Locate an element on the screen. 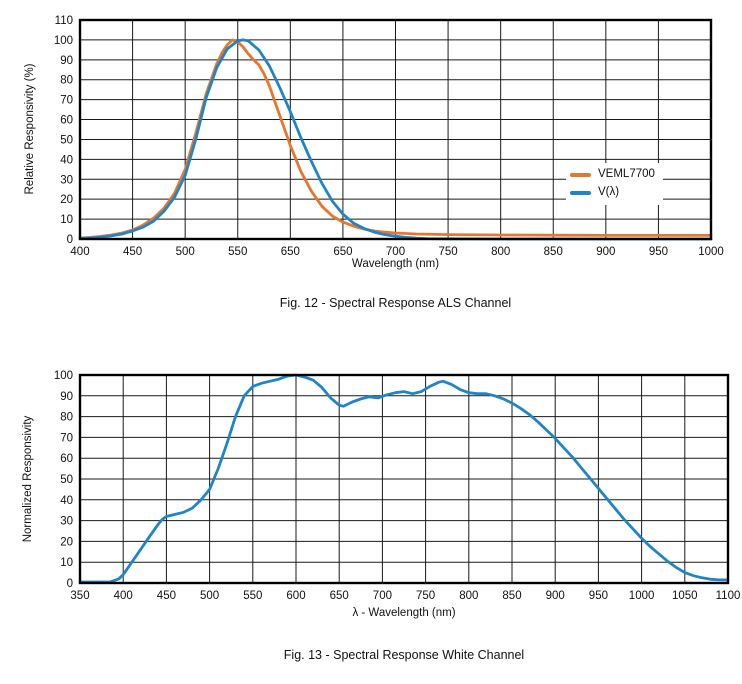  legend-label-veml7700: VEML7700 is located at coordinates (626, 174).